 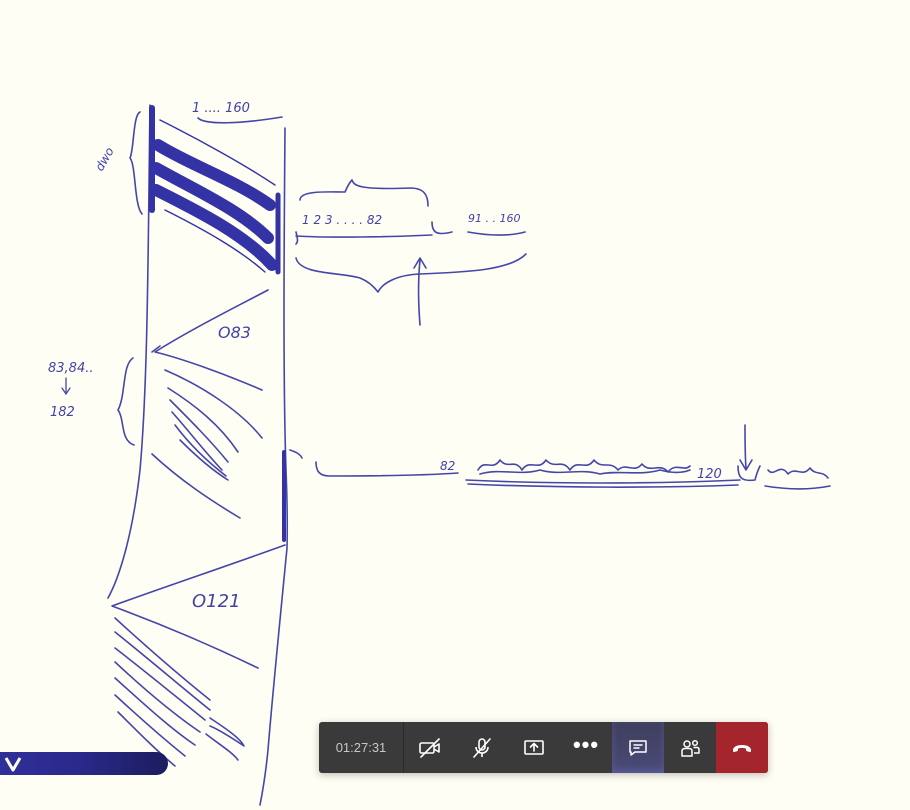 I want to click on camera-off-button, so click(x=430, y=747).